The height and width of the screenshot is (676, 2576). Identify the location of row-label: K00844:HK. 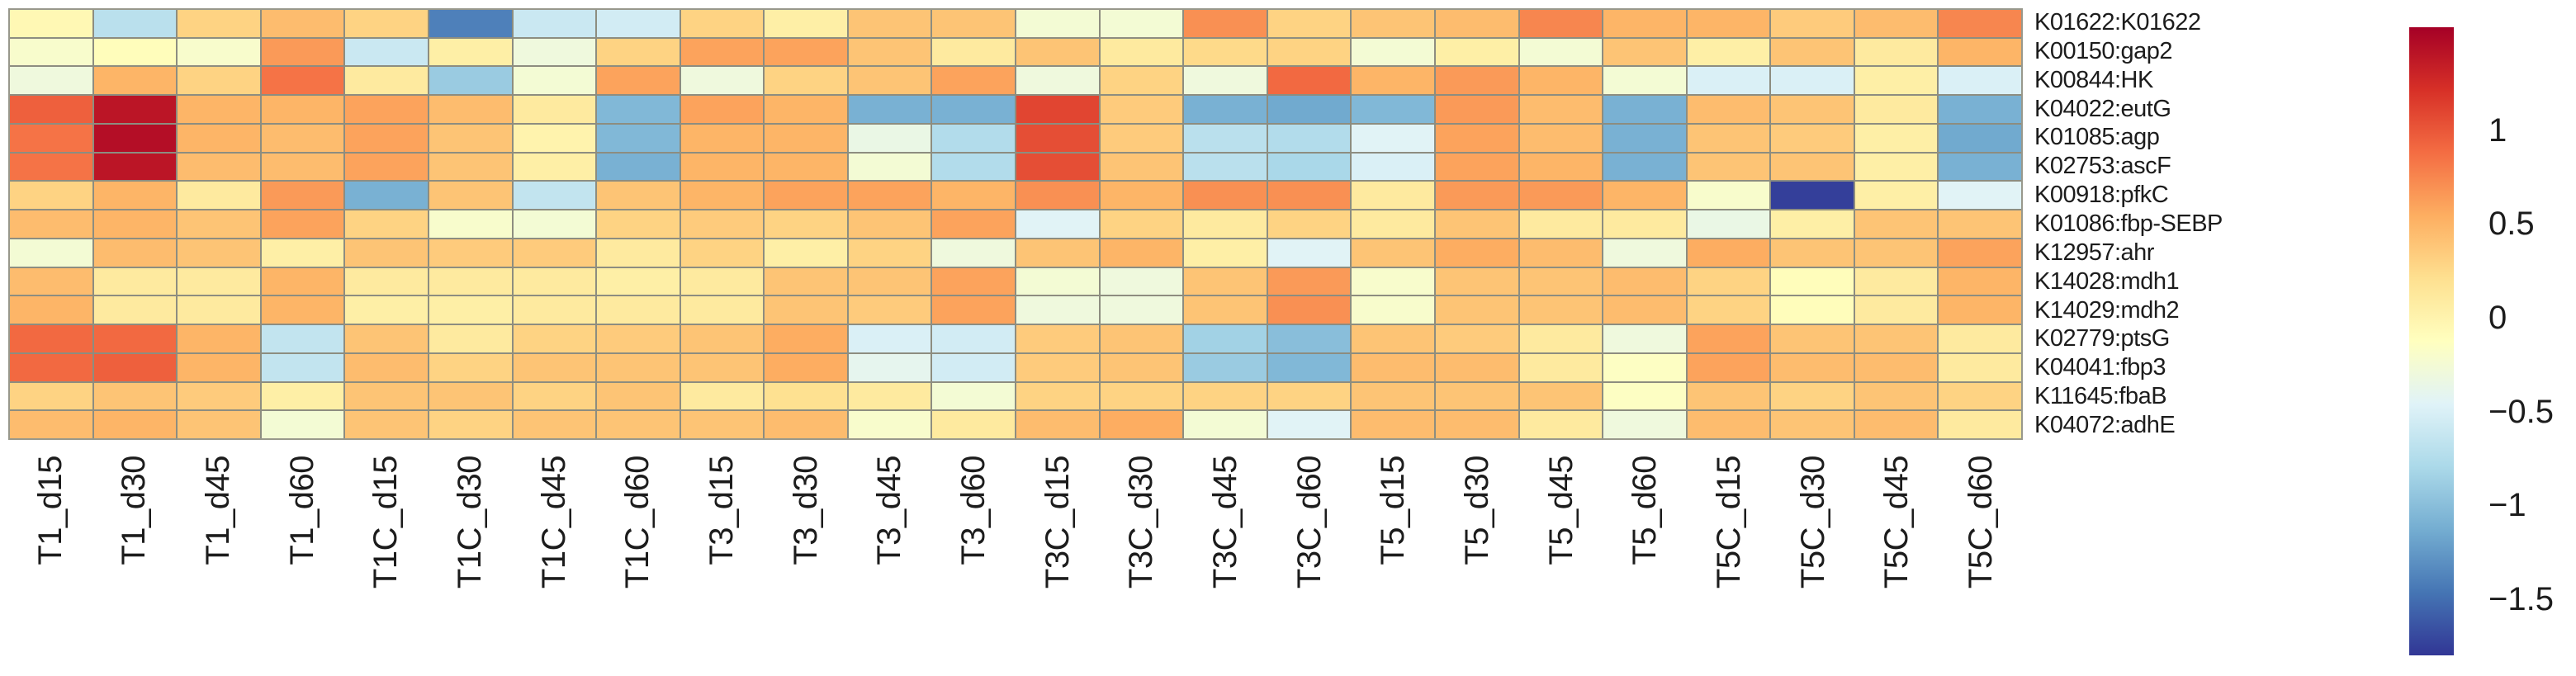
(2093, 79).